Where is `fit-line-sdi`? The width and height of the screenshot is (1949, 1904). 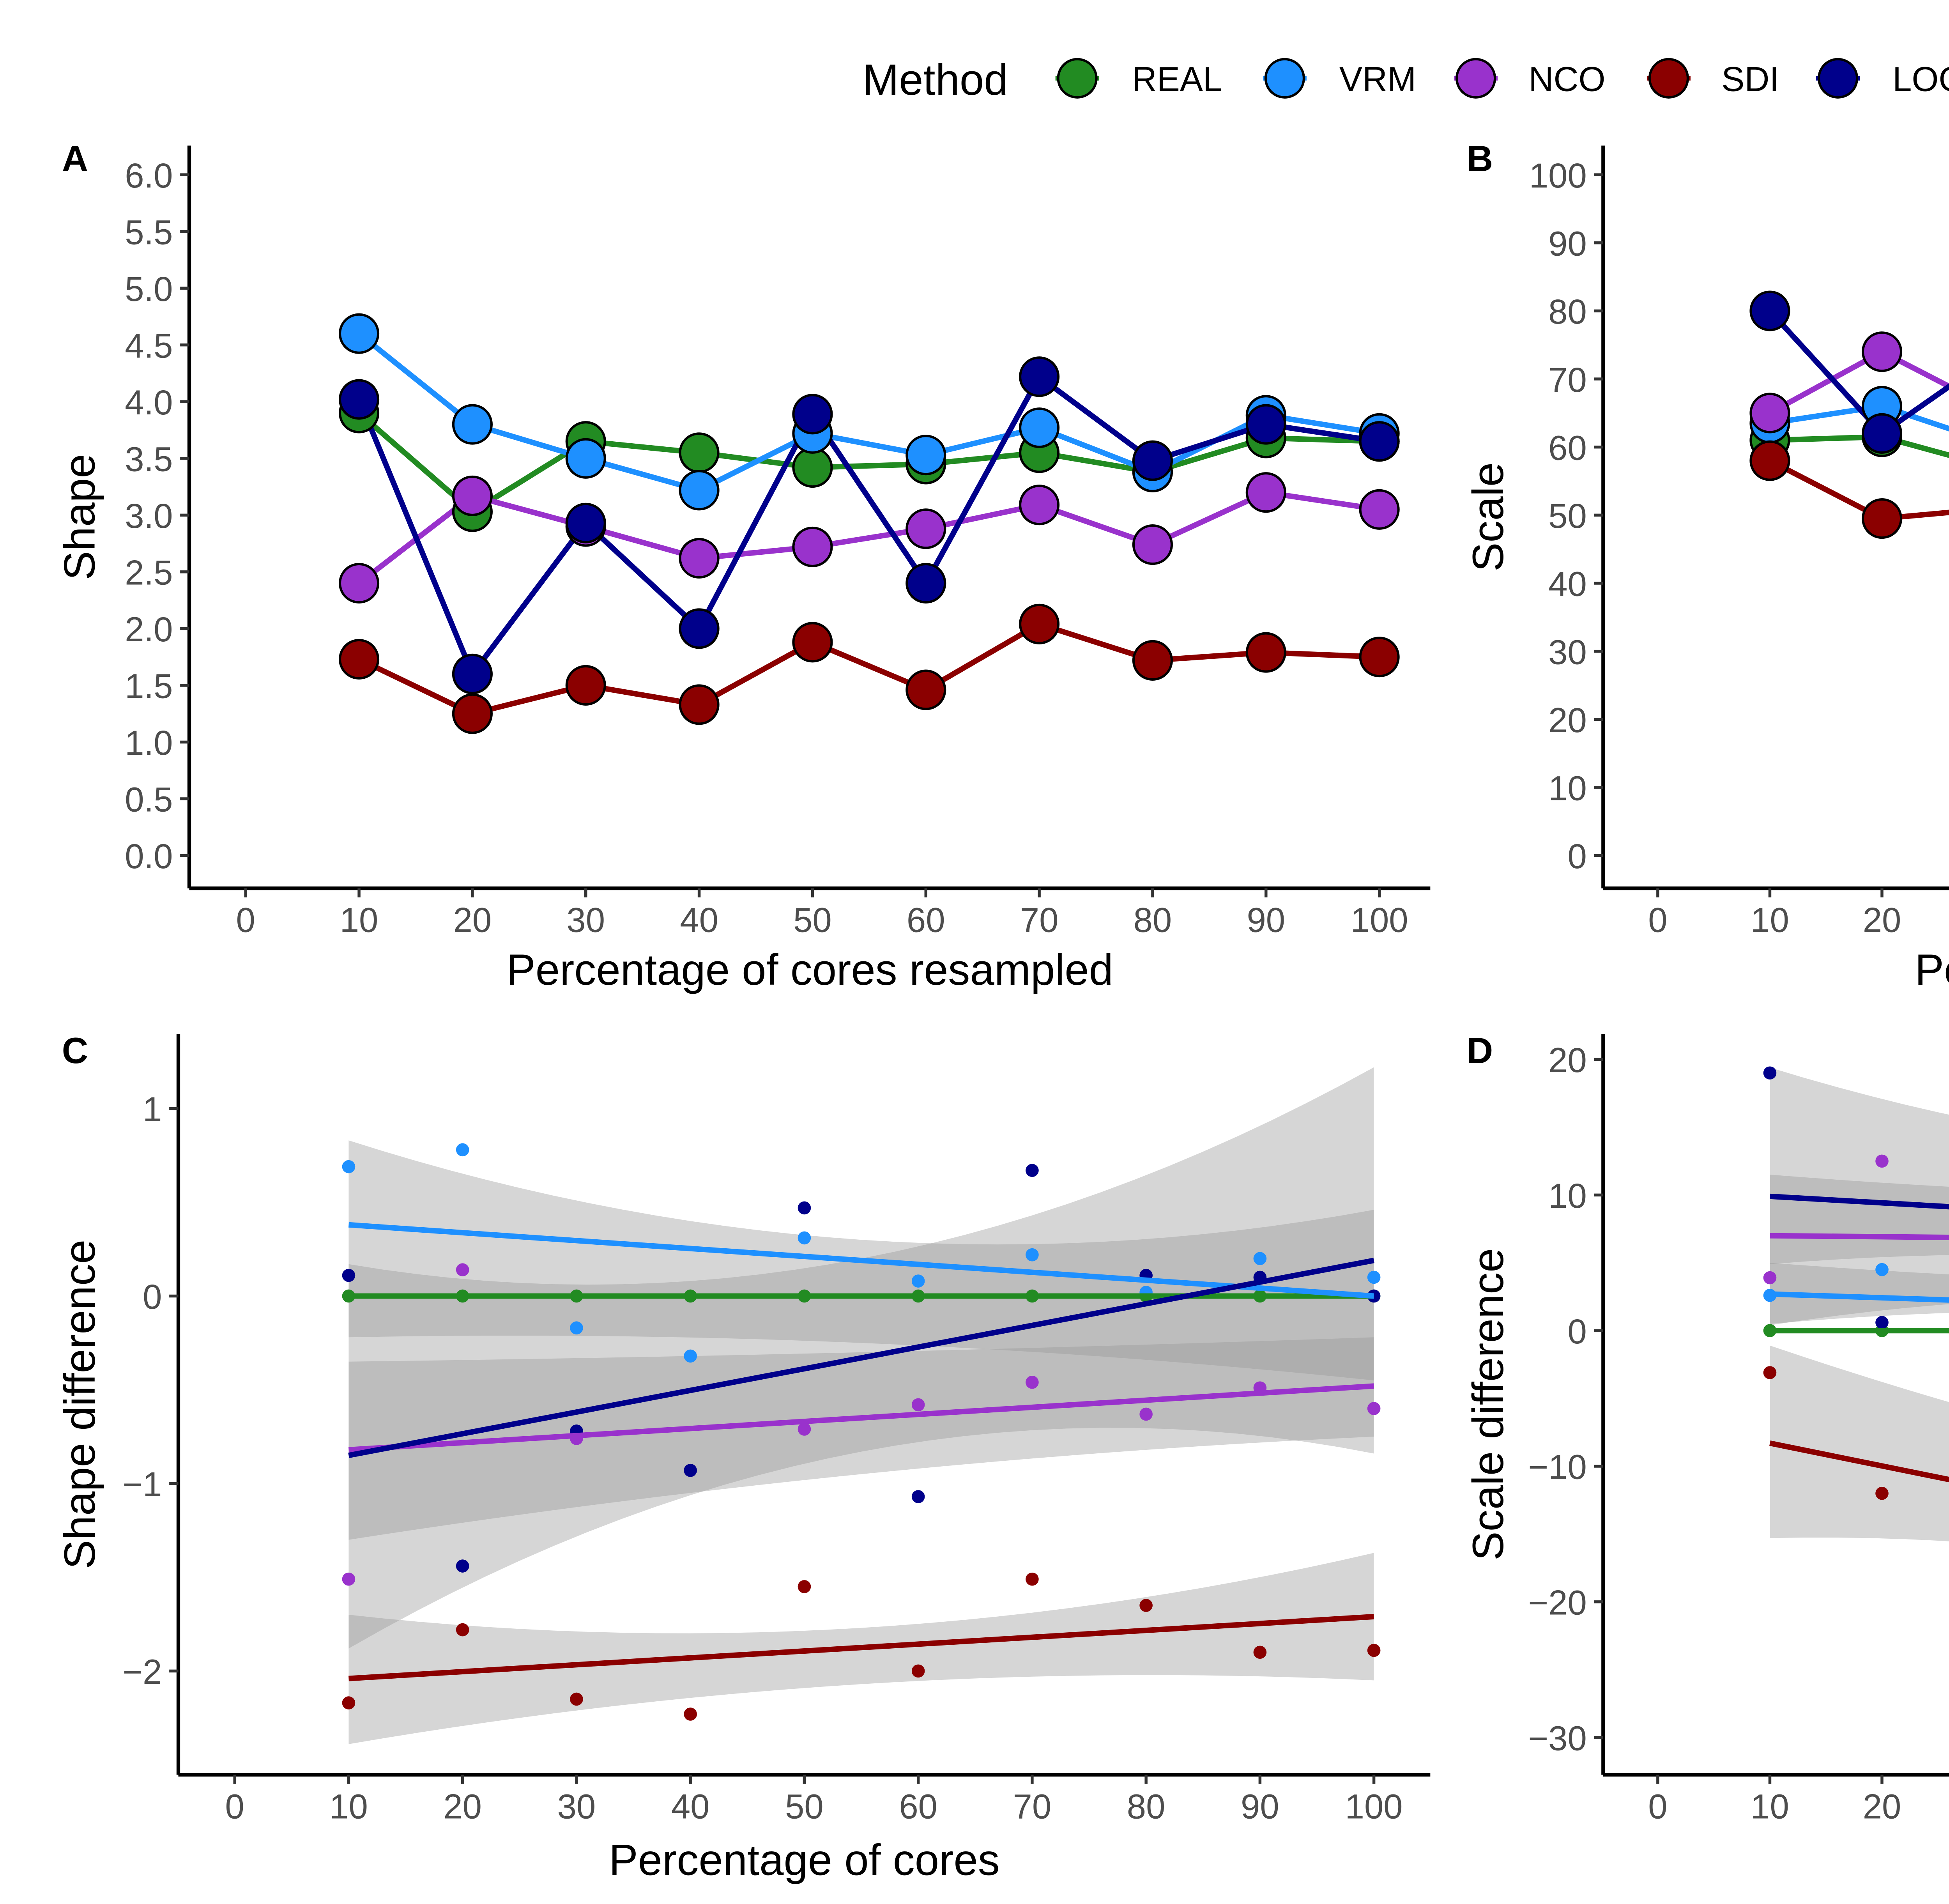 fit-line-sdi is located at coordinates (861, 1648).